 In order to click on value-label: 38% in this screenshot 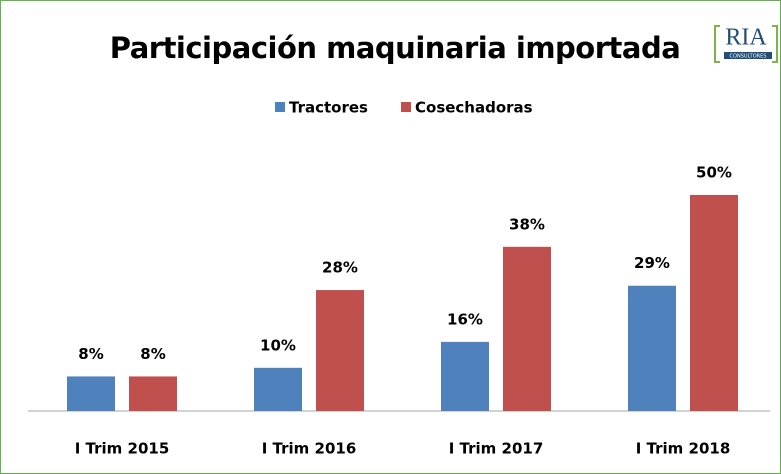, I will do `click(527, 224)`.